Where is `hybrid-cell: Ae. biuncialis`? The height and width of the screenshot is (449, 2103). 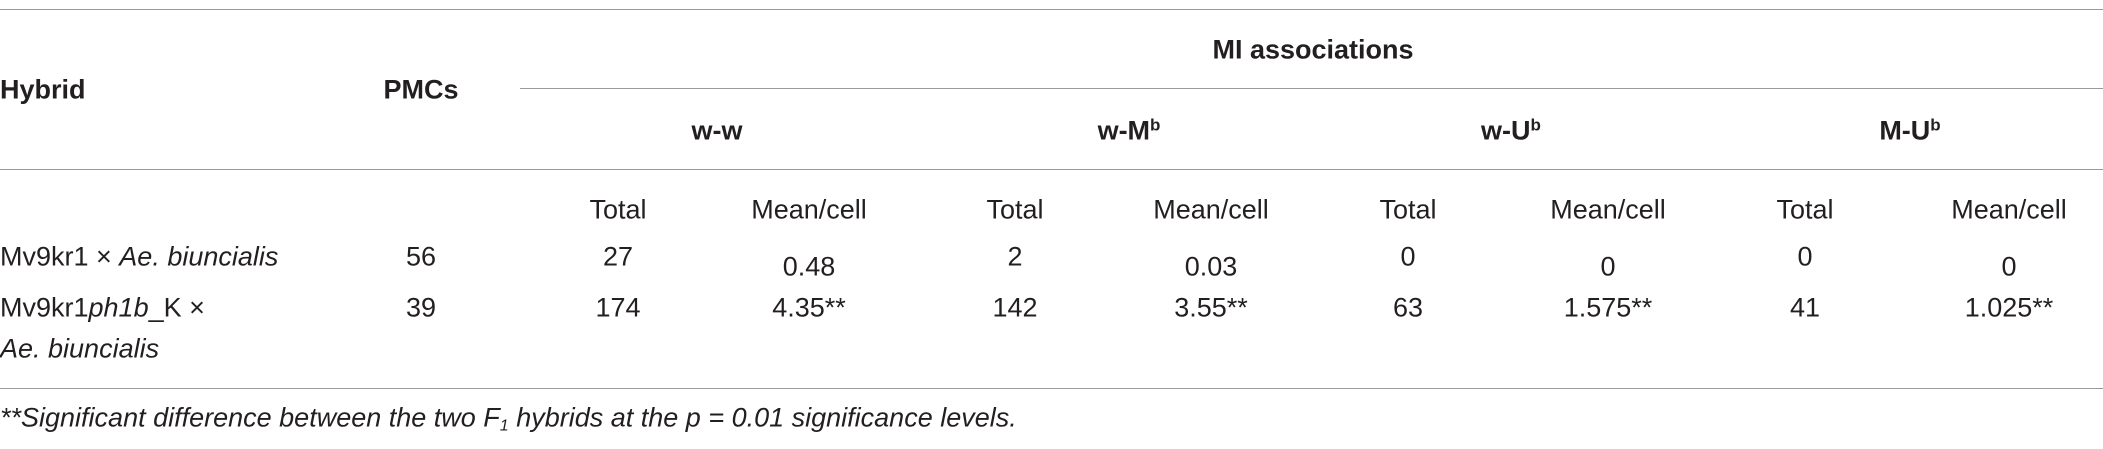 hybrid-cell: Ae. biuncialis is located at coordinates (79, 349).